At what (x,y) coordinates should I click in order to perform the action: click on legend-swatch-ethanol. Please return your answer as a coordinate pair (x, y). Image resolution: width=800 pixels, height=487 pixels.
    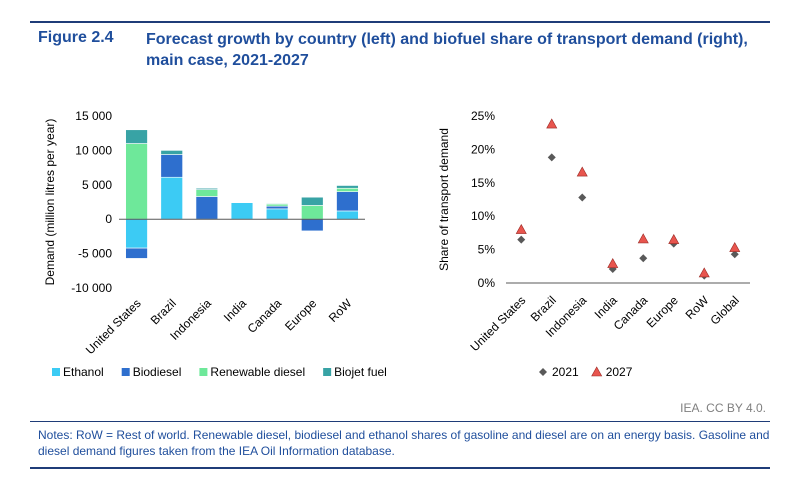
    Looking at the image, I should click on (56, 372).